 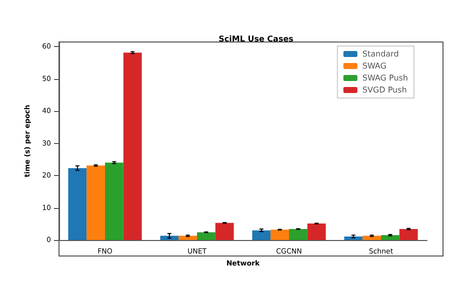 I want to click on legend-label: Standard, so click(x=380, y=54).